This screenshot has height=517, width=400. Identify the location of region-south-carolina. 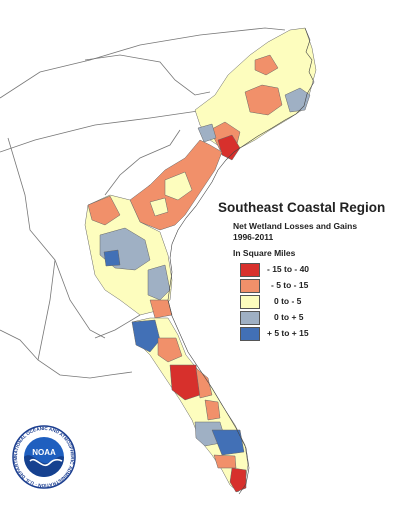
(176, 177).